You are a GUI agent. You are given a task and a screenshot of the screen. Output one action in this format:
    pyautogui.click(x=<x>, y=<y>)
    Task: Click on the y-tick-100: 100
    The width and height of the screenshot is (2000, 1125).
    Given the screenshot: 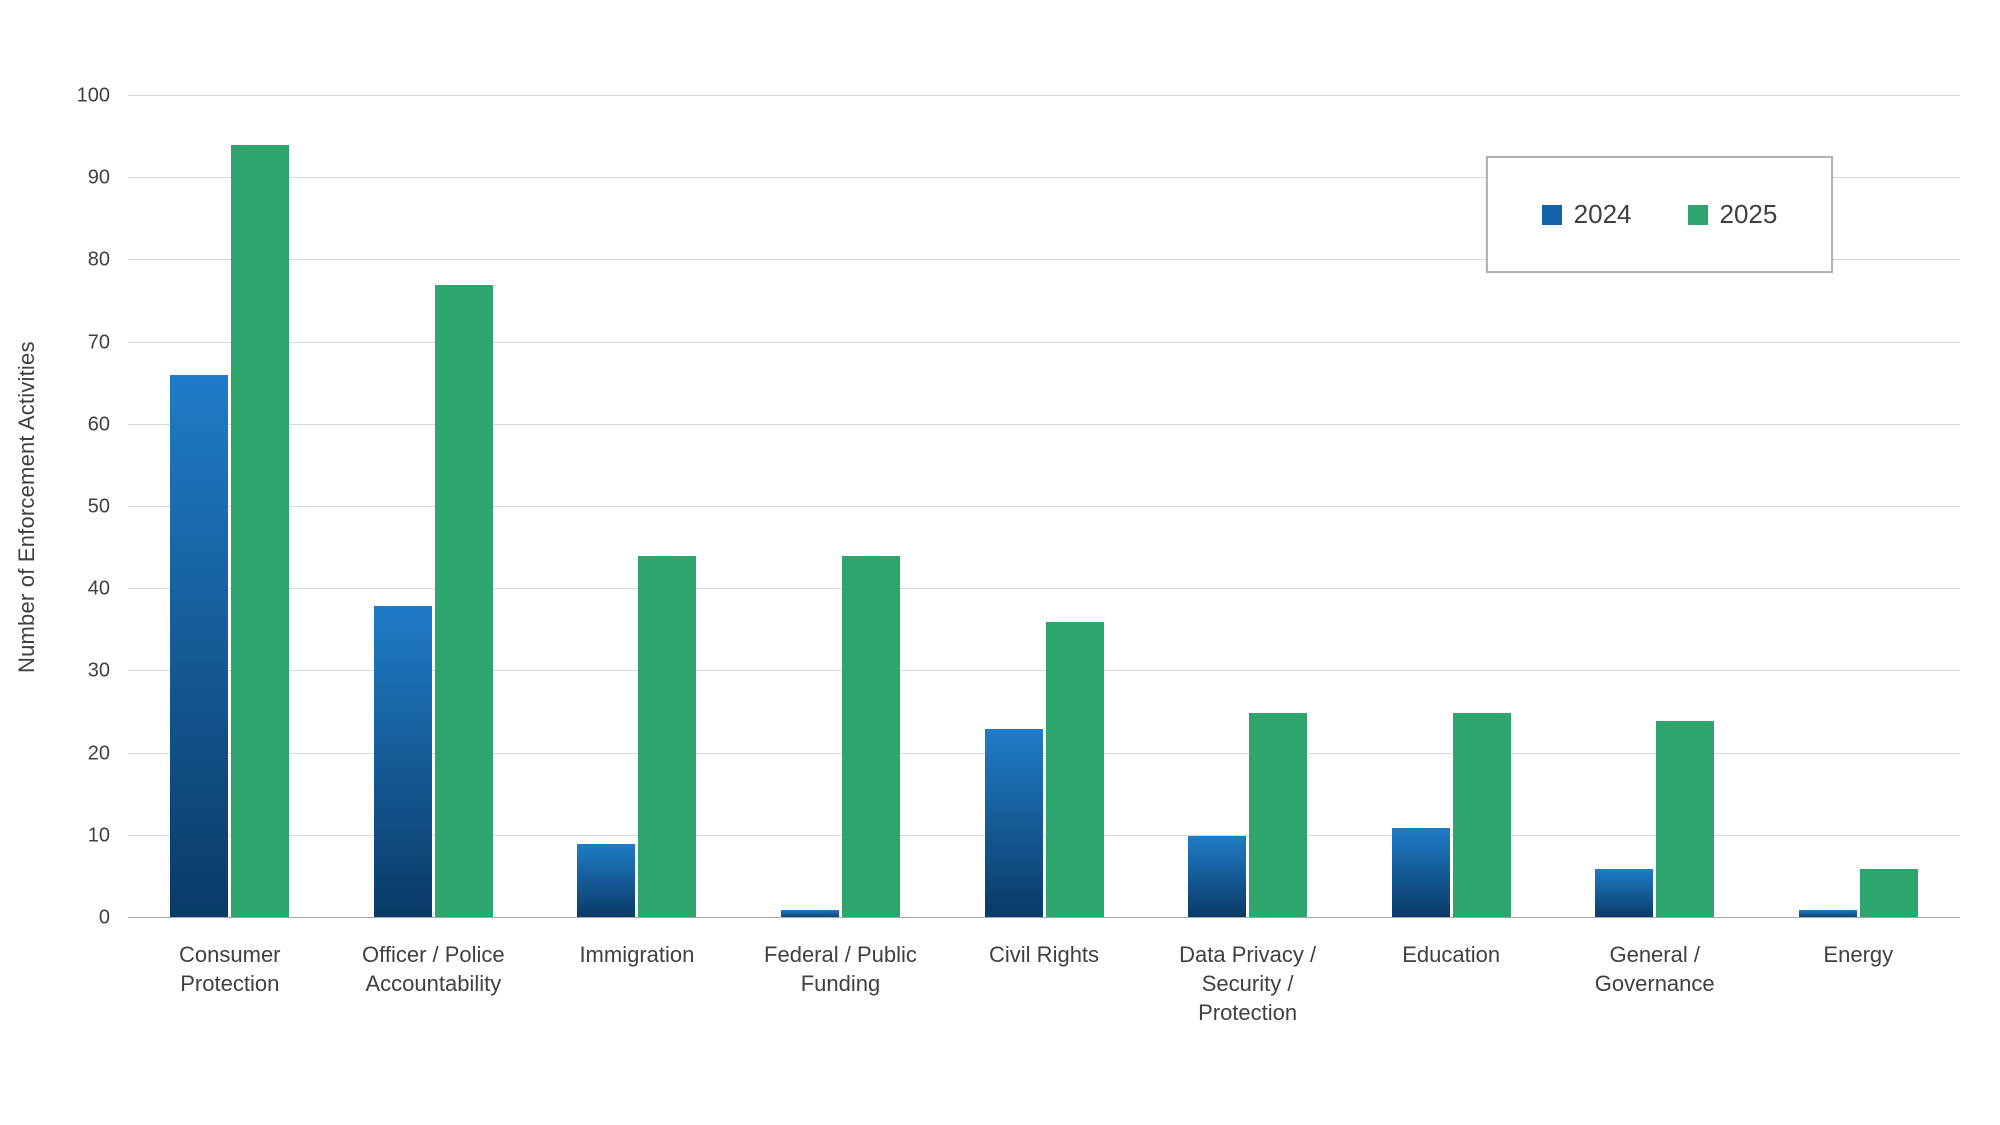 What is the action you would take?
    pyautogui.click(x=93, y=95)
    